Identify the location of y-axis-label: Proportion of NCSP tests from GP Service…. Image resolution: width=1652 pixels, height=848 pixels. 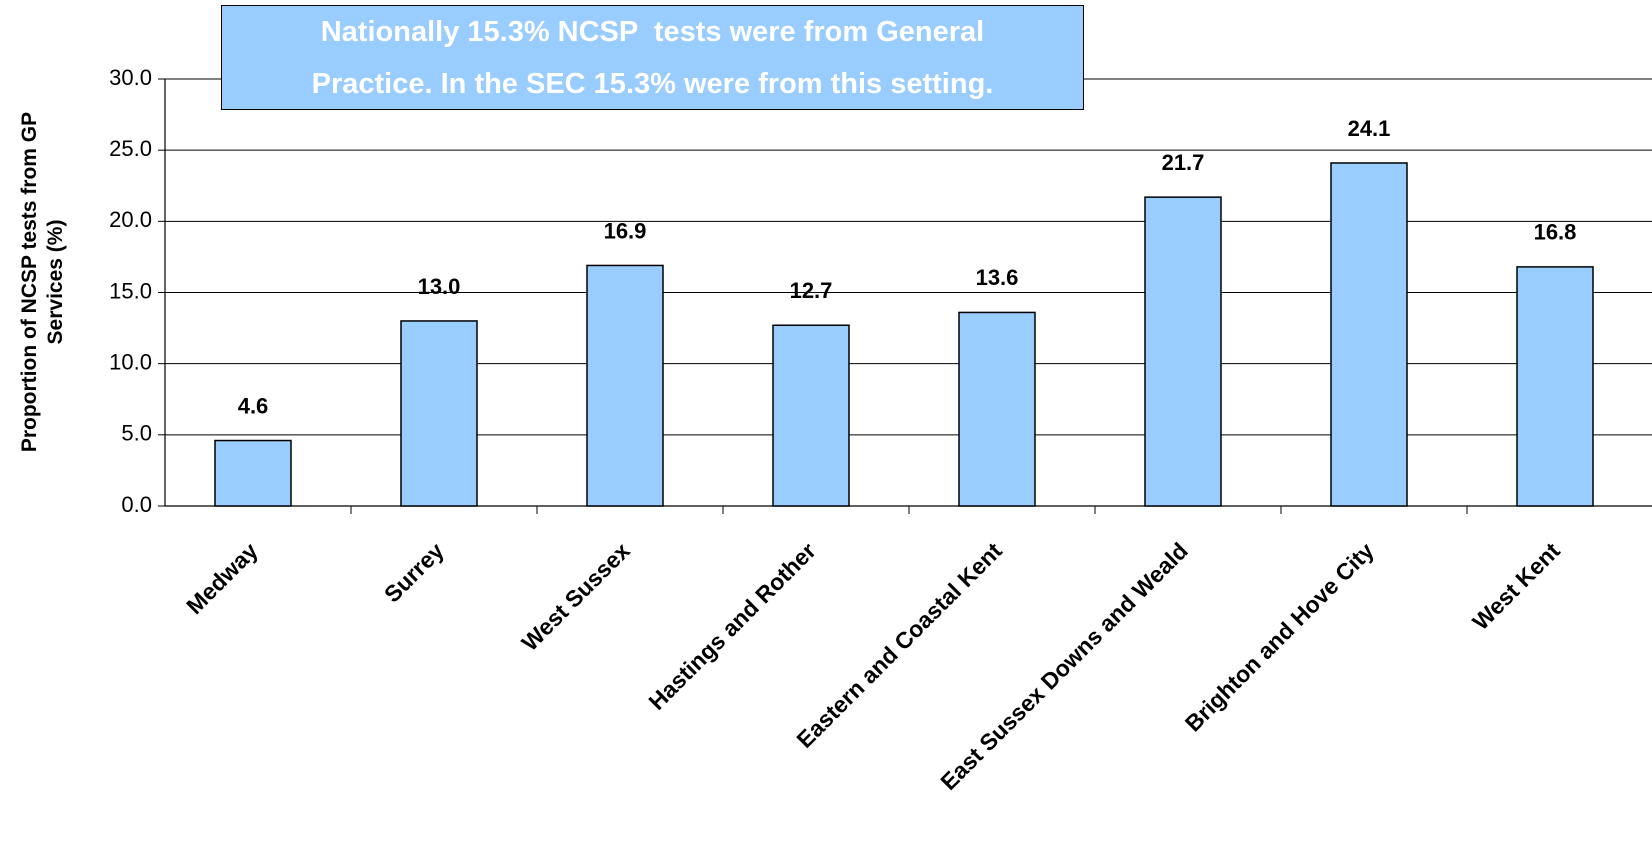
(42, 282).